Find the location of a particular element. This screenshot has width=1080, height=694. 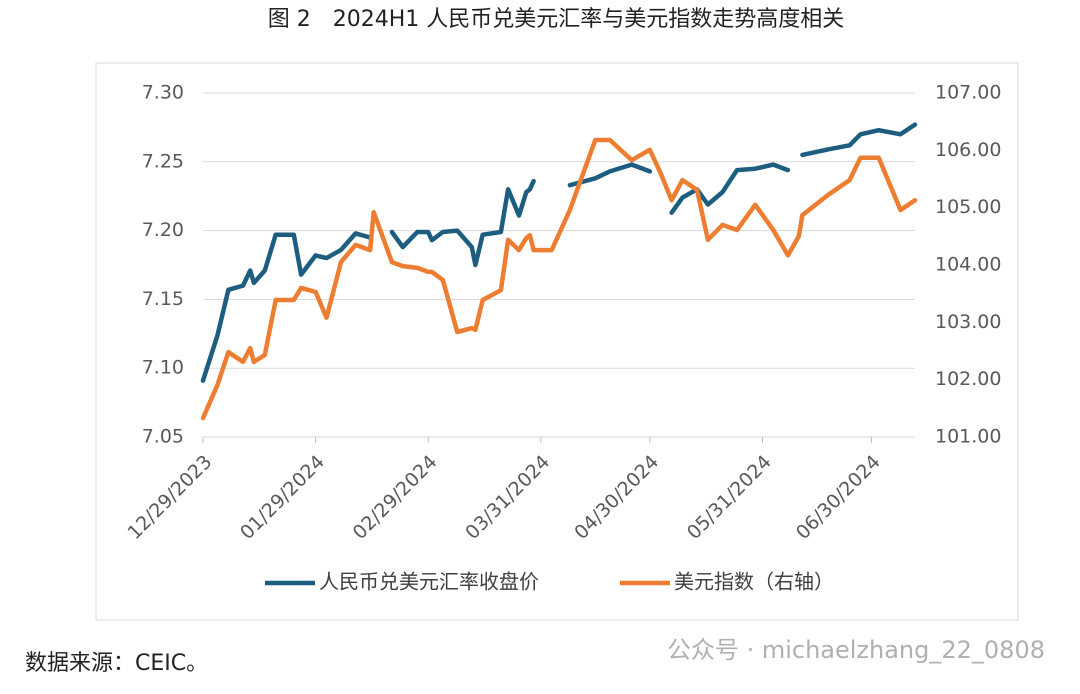

y-tick-label: 7.25 is located at coordinates (163, 161).